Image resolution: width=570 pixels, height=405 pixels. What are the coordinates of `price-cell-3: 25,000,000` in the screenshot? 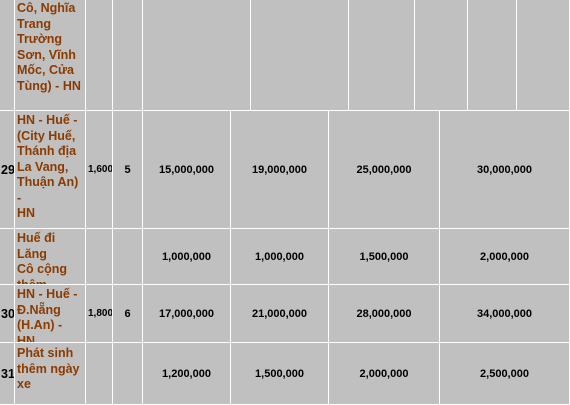 It's located at (384, 170).